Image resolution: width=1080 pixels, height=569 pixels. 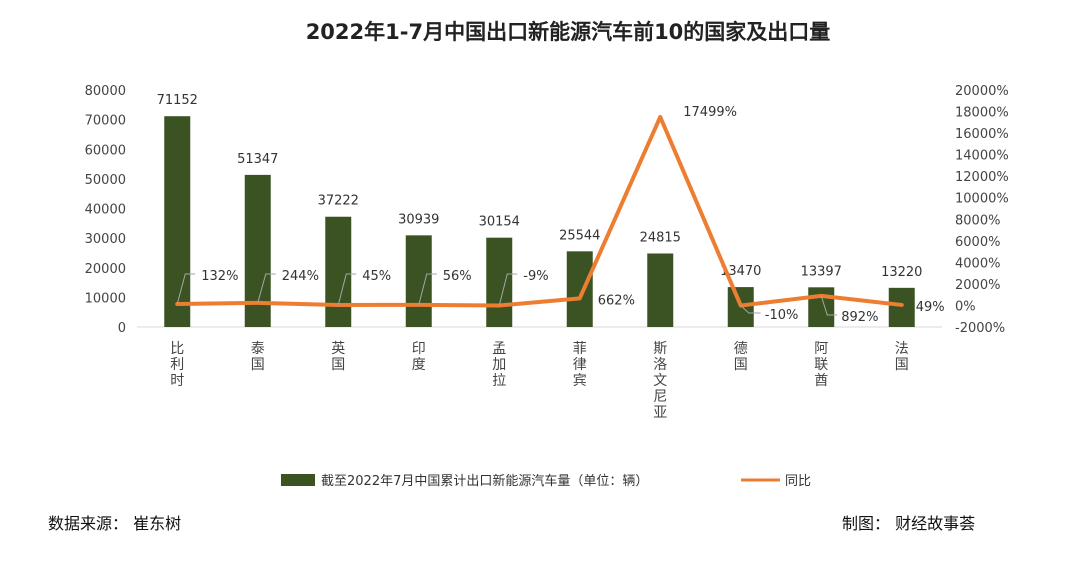 I want to click on bar-value-label: 13397, so click(x=821, y=271).